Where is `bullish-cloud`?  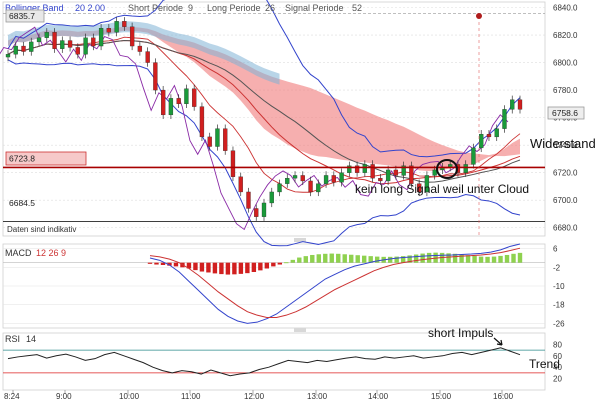 bullish-cloud is located at coordinates (144, 53).